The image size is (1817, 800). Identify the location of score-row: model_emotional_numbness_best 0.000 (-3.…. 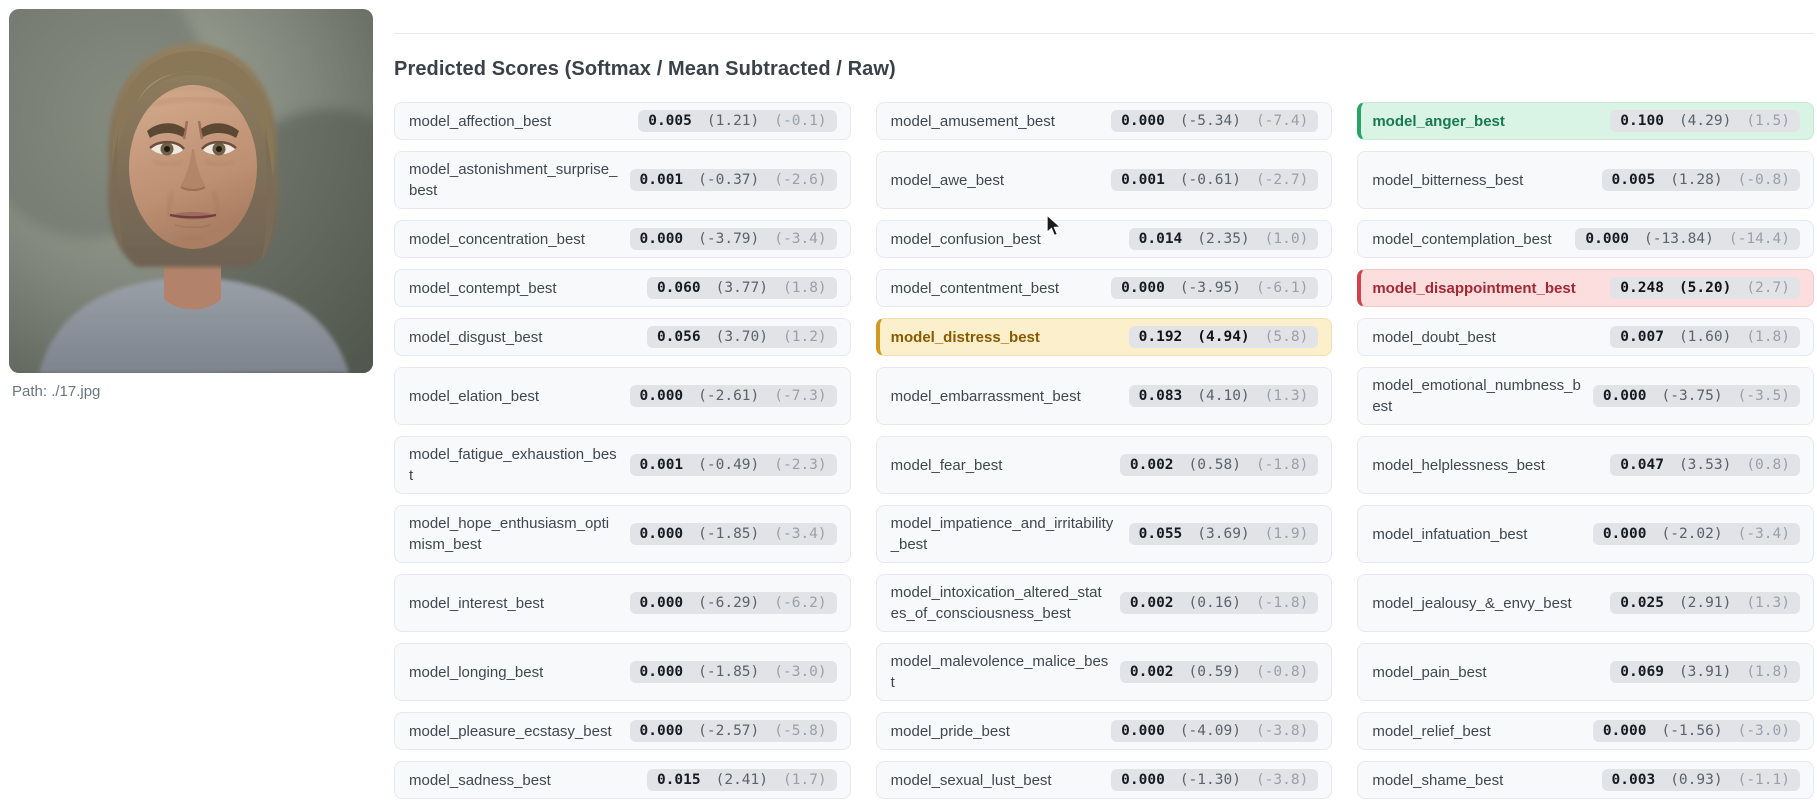
(1585, 396).